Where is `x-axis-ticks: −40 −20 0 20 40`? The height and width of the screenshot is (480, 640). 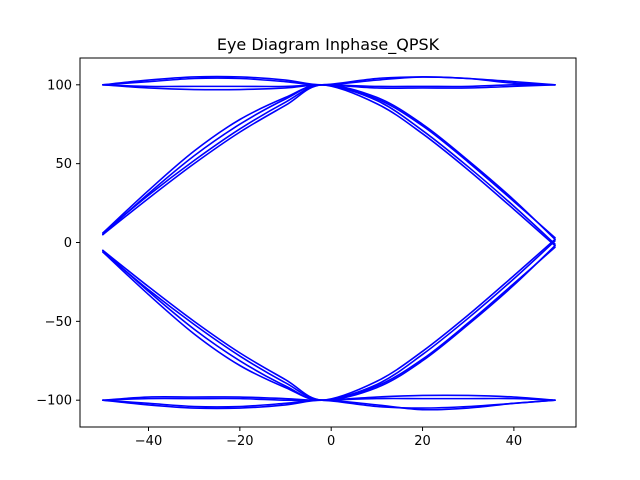 x-axis-ticks: −40 −20 0 20 40 is located at coordinates (328, 438).